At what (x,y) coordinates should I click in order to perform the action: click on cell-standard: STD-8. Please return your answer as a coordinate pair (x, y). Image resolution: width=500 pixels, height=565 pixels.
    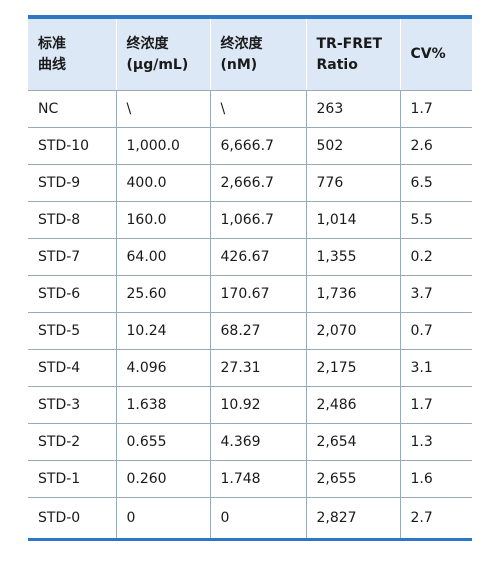
    Looking at the image, I should click on (72, 220).